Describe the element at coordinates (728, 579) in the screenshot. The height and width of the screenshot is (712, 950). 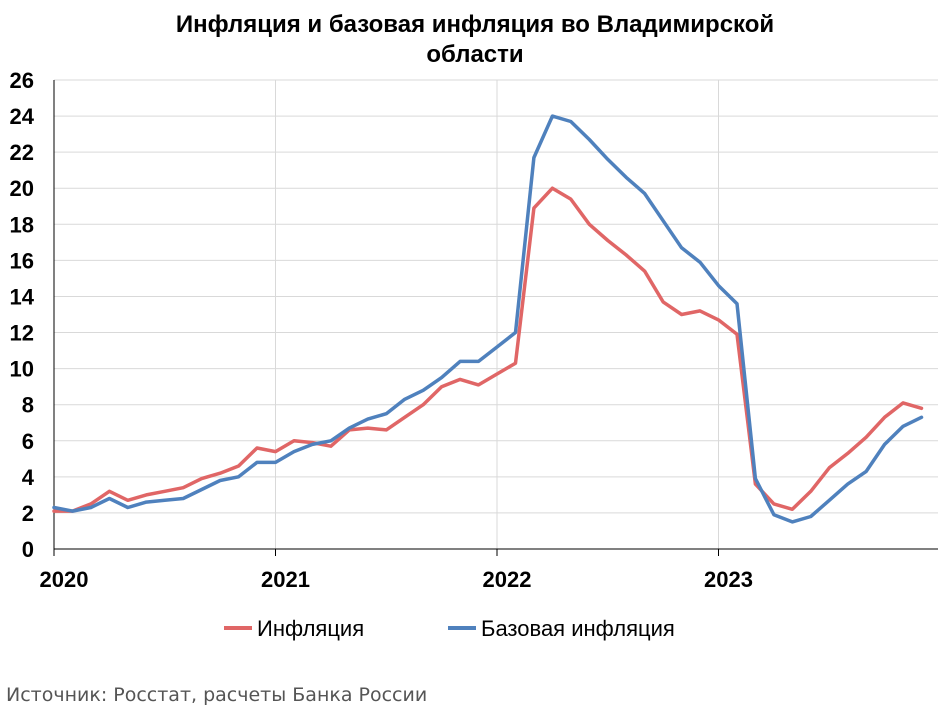
I see `x-tick-label: 2023` at that location.